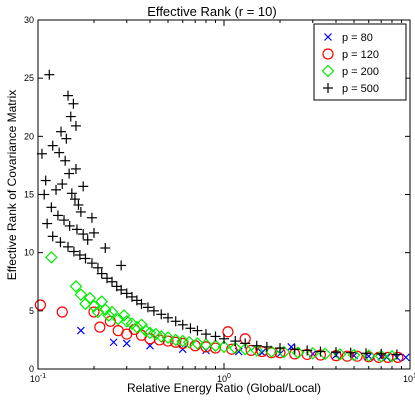 The height and width of the screenshot is (401, 415). Describe the element at coordinates (12, 185) in the screenshot. I see `y-axis-label: Effective Rank of Covariance Matrix` at that location.